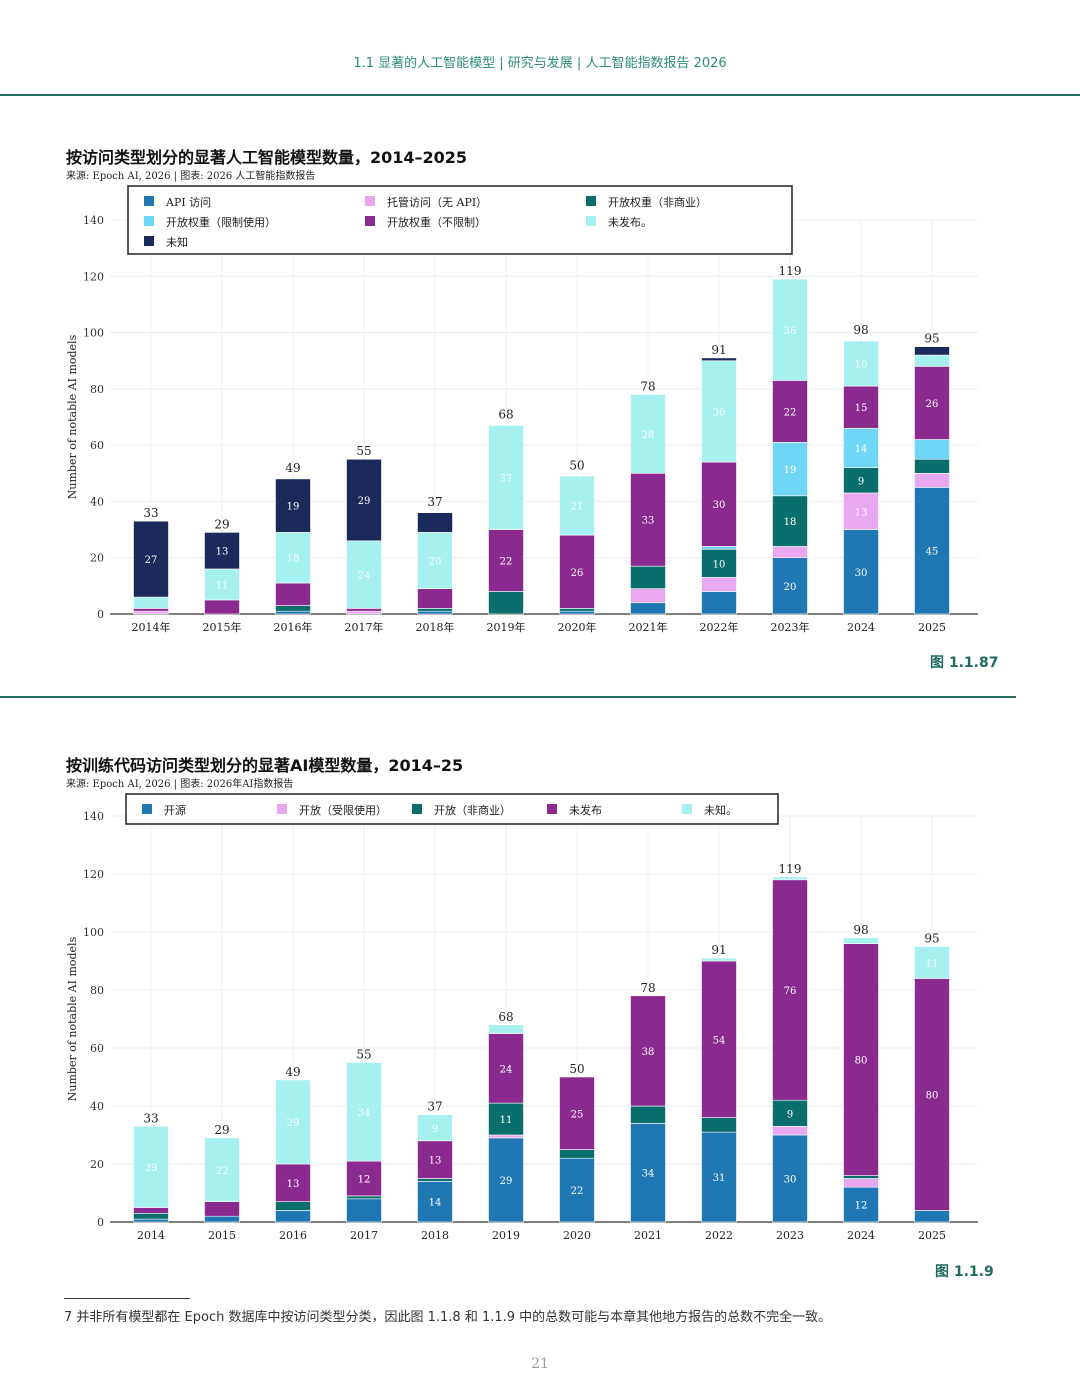 The height and width of the screenshot is (1398, 1080). Describe the element at coordinates (577, 627) in the screenshot. I see `x-tick-label: 2020年` at that location.